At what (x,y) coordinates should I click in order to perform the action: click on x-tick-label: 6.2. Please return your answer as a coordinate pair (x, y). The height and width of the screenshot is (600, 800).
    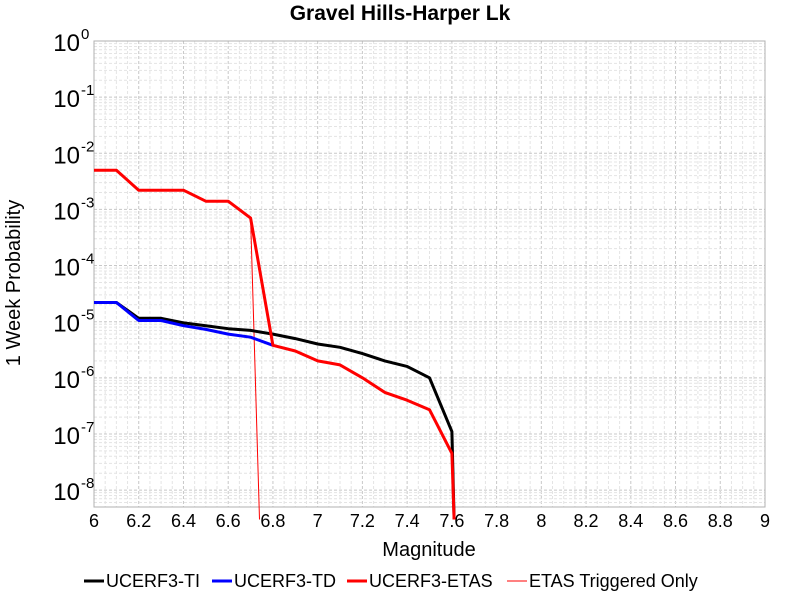
    Looking at the image, I should click on (138, 521).